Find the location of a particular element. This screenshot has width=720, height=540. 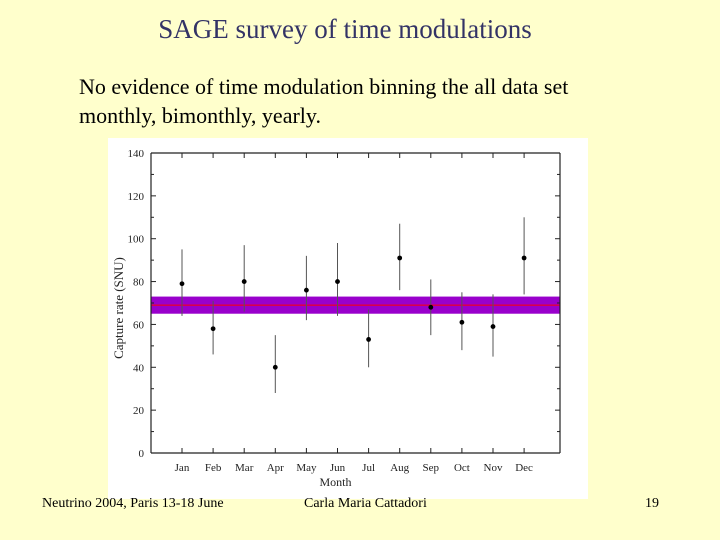

data-point-sep is located at coordinates (431, 307).